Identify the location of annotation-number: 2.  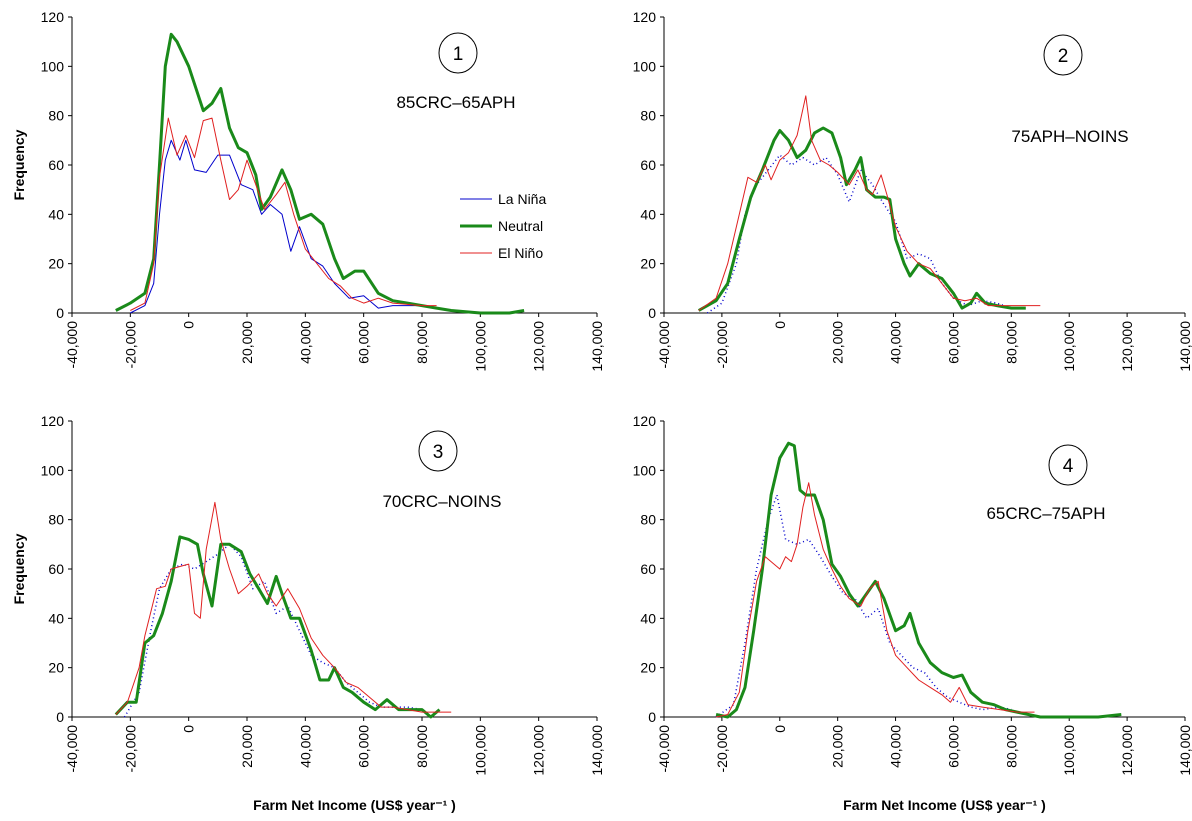
(1063, 56).